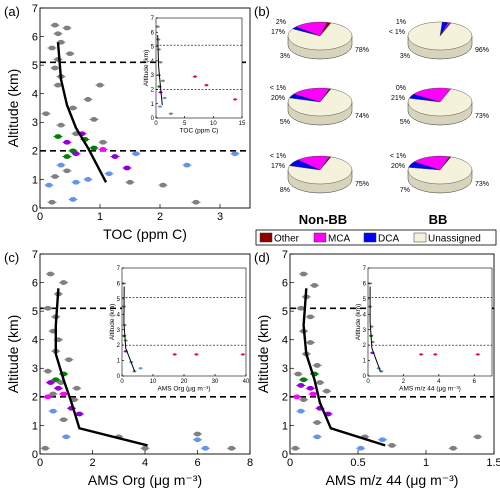 The height and width of the screenshot is (498, 500). I want to click on chart-d-xtick-label-0: 0, so click(290, 463).